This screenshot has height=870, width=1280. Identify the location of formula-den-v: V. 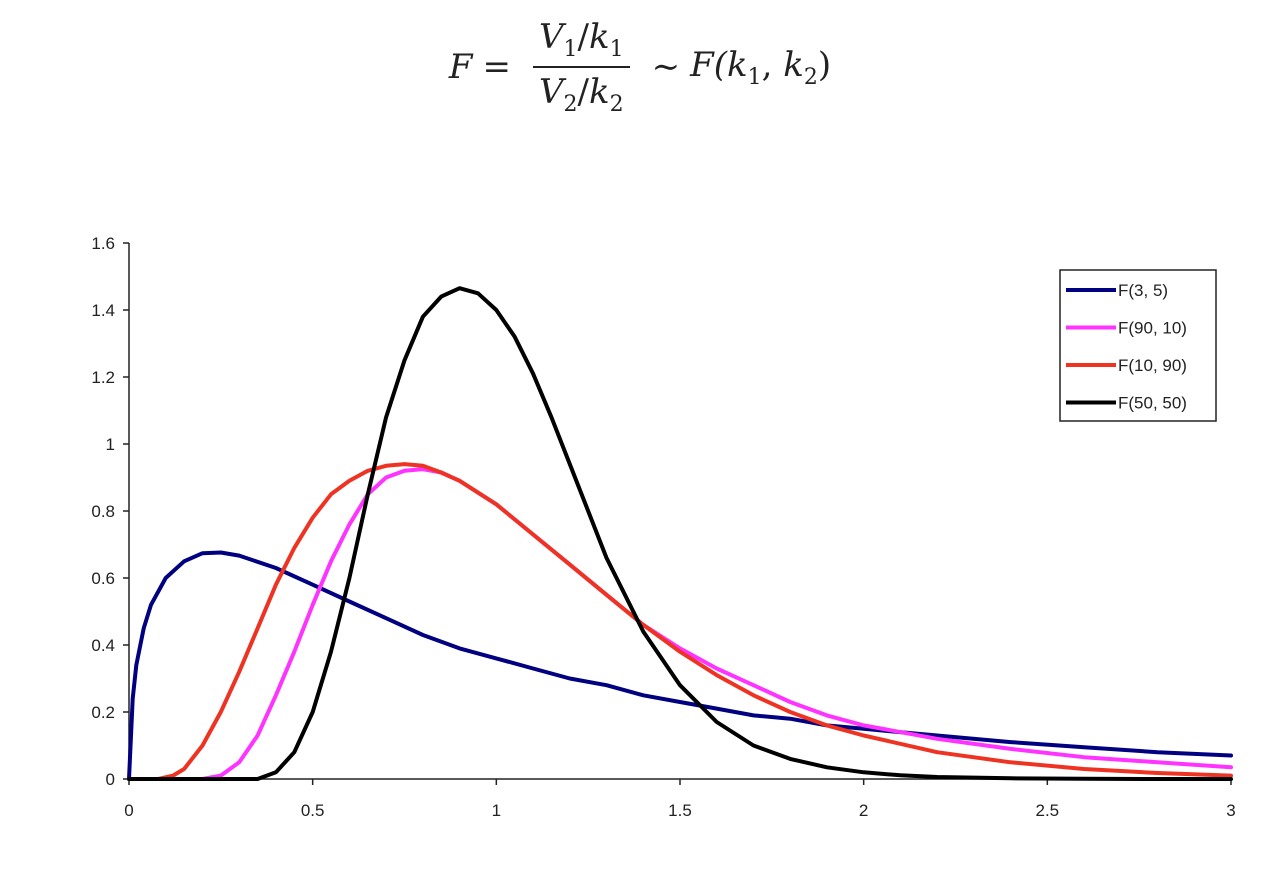
(551, 92).